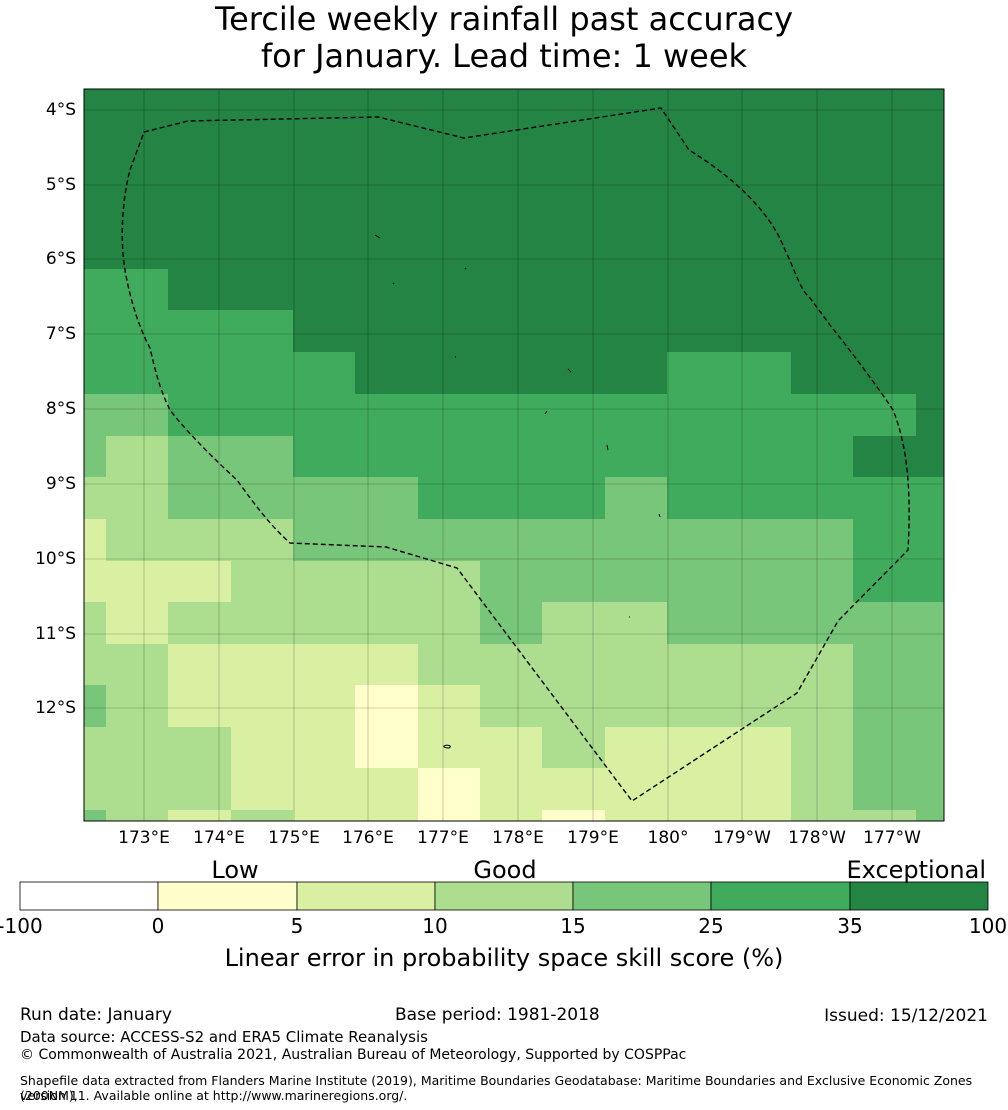 The height and width of the screenshot is (1110, 1008). Describe the element at coordinates (297, 926) in the screenshot. I see `colorbar-tick-label: 5` at that location.